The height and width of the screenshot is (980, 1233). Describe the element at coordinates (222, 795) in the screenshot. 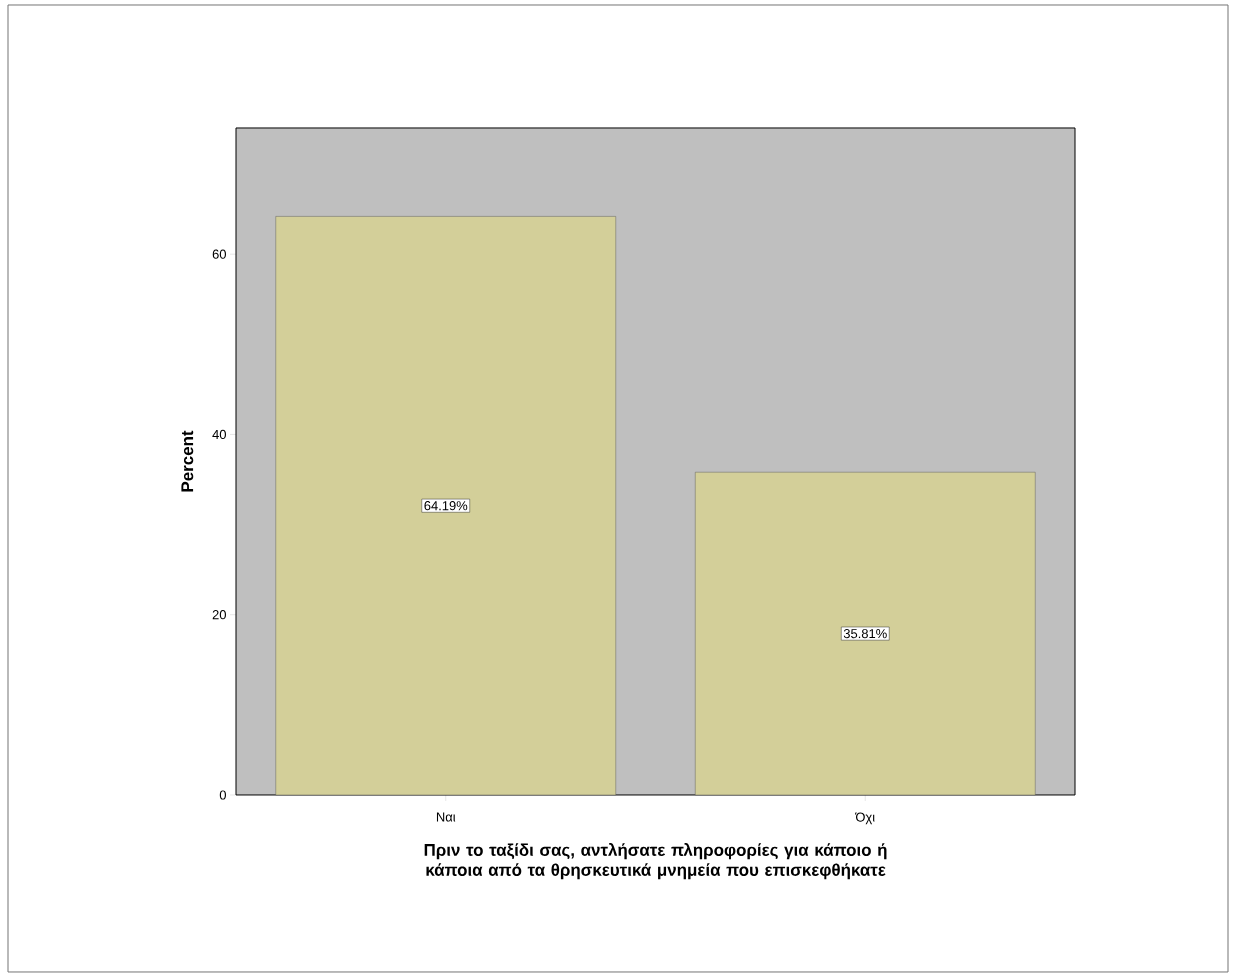

I see `y-tick-label: 0` at that location.